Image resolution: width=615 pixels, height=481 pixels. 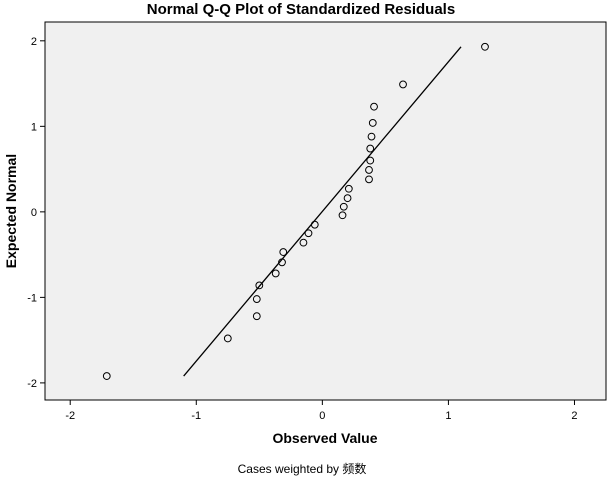 I want to click on y-tick-label: 0, so click(x=34, y=213).